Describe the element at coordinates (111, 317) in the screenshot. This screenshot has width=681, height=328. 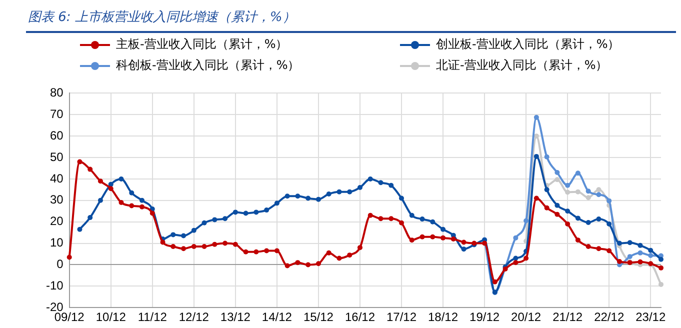
I see `x-tick-label: 10/12` at that location.